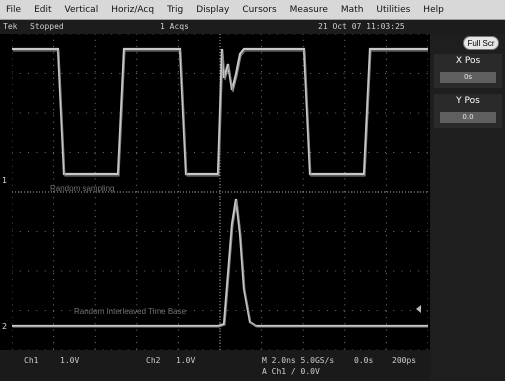 The height and width of the screenshot is (381, 505). Describe the element at coordinates (468, 71) in the screenshot. I see `x-position-control: X Pos 0s` at that location.